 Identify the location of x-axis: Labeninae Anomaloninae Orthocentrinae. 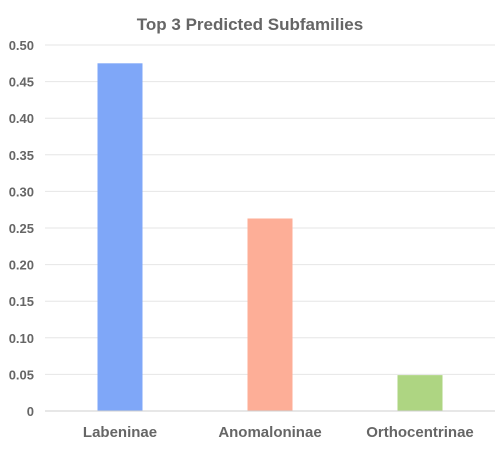
(270, 425).